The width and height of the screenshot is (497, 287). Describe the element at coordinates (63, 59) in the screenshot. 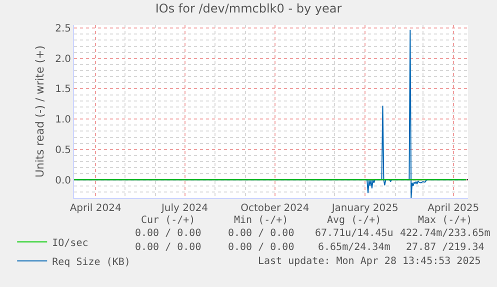

I see `y-tick-label: 2.0` at that location.